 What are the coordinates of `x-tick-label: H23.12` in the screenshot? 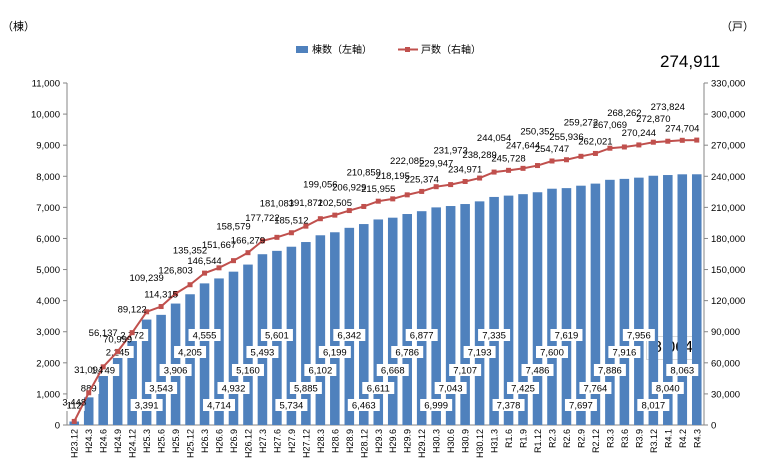 It's located at (75, 443).